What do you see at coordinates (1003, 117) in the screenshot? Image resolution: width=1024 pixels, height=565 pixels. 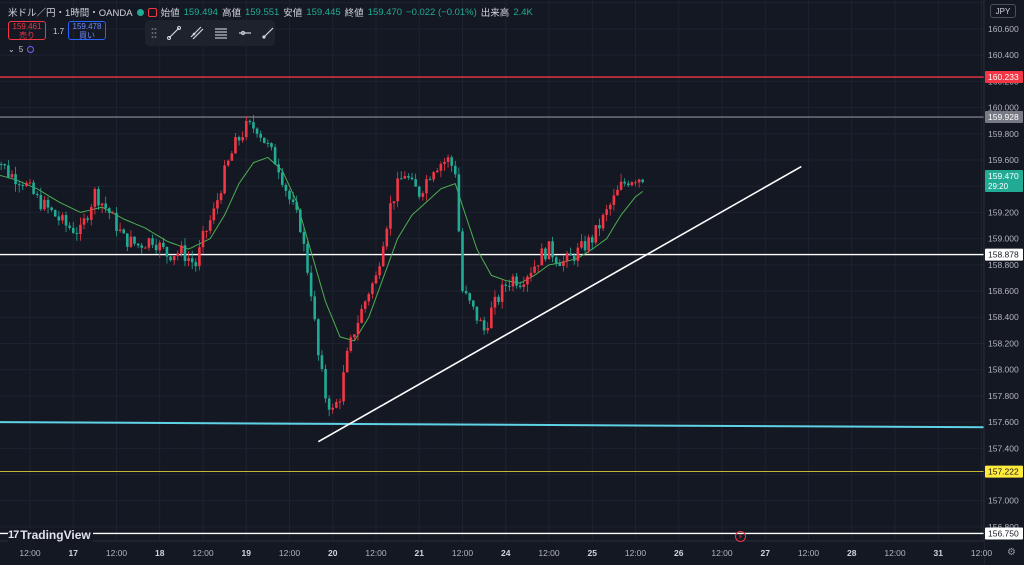 I see `price-label: 159.928` at bounding box center [1003, 117].